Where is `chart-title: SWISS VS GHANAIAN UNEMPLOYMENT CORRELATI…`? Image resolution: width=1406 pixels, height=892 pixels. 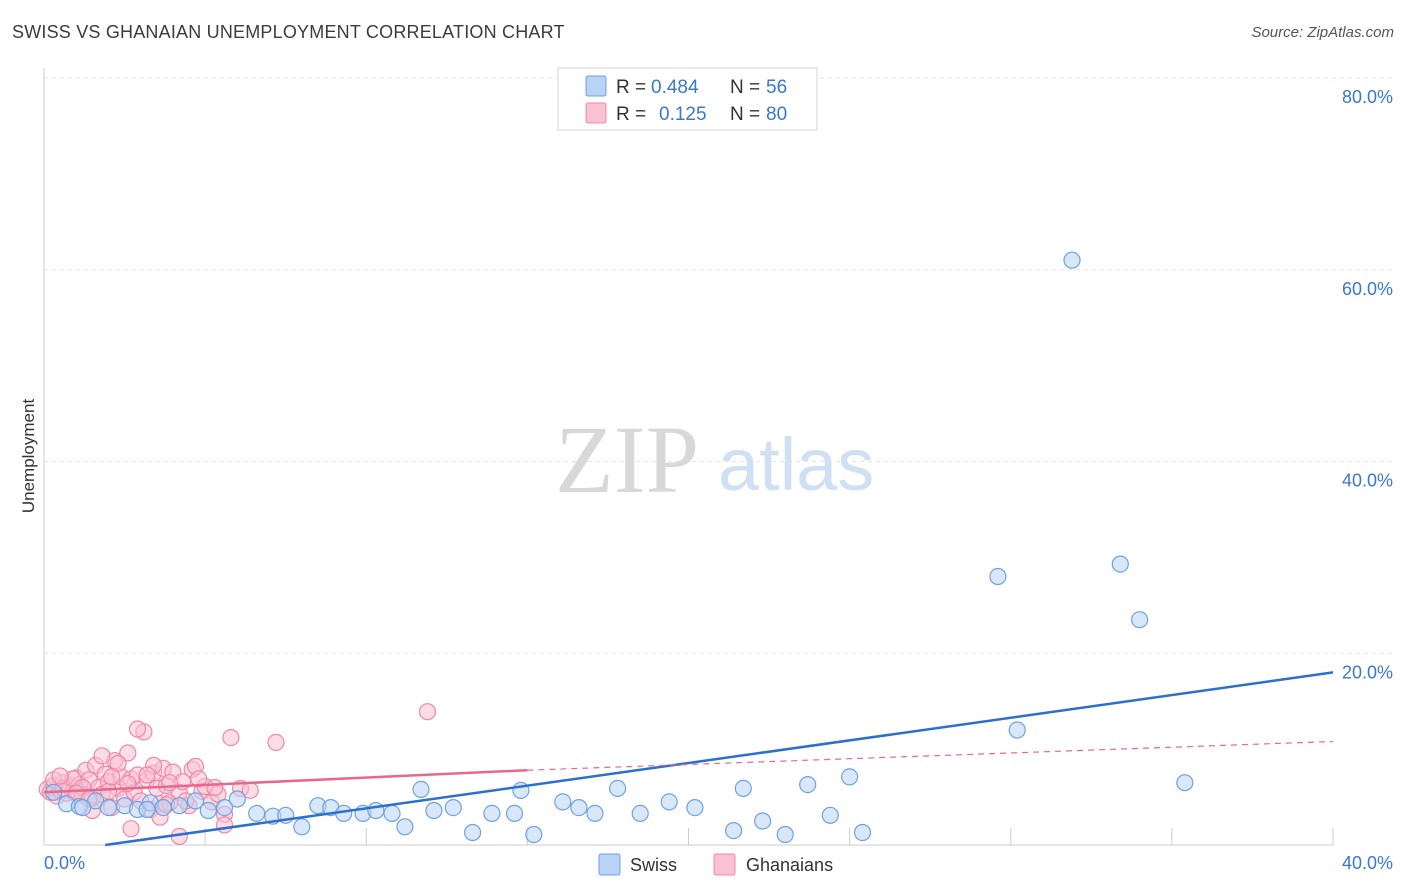
chart-title: SWISS VS GHANAIAN UNEMPLOYMENT CORRELATI… is located at coordinates (288, 32).